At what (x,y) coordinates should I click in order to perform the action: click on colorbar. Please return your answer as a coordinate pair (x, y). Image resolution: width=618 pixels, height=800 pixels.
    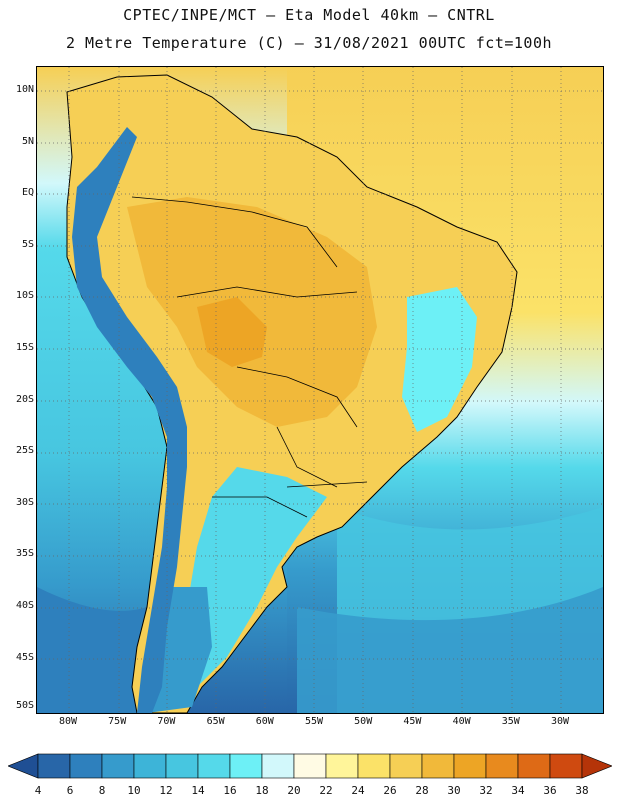
    Looking at the image, I should click on (310, 766).